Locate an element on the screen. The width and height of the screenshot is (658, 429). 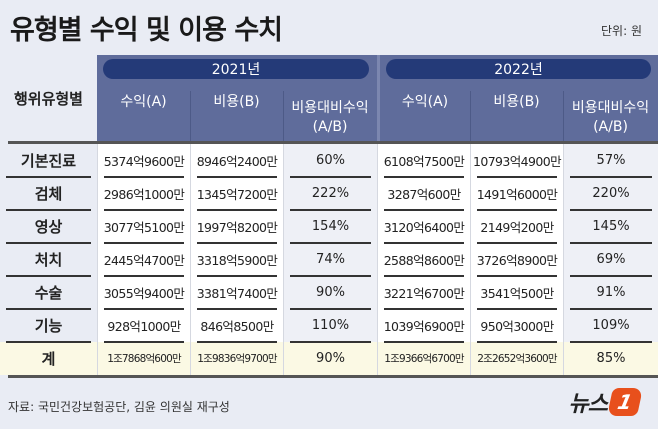
cell-text: 222% is located at coordinates (330, 193).